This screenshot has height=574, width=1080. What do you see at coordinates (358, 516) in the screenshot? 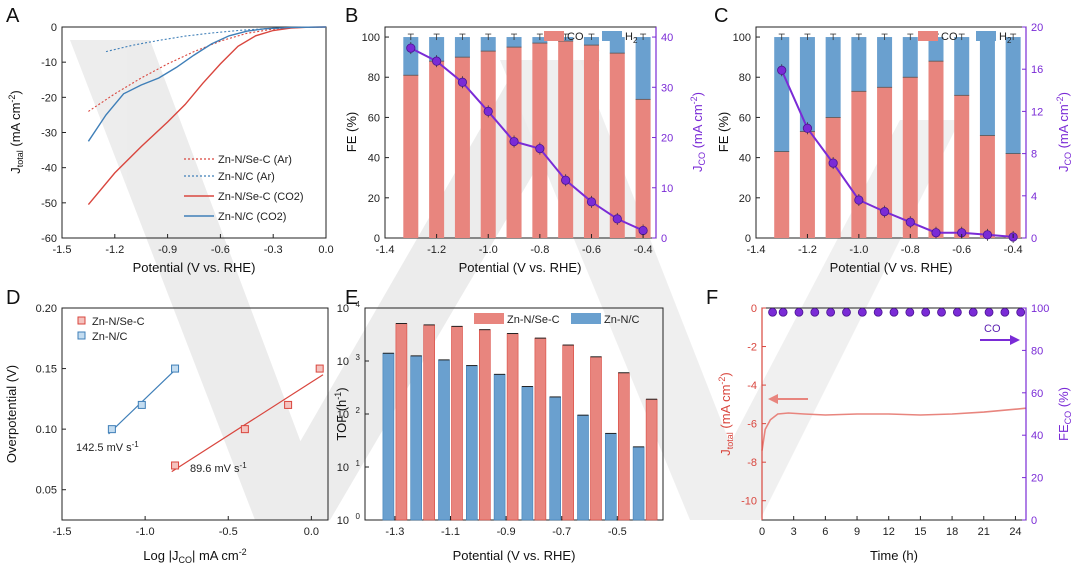
I see `y-tick-exponent: 0` at bounding box center [358, 516].